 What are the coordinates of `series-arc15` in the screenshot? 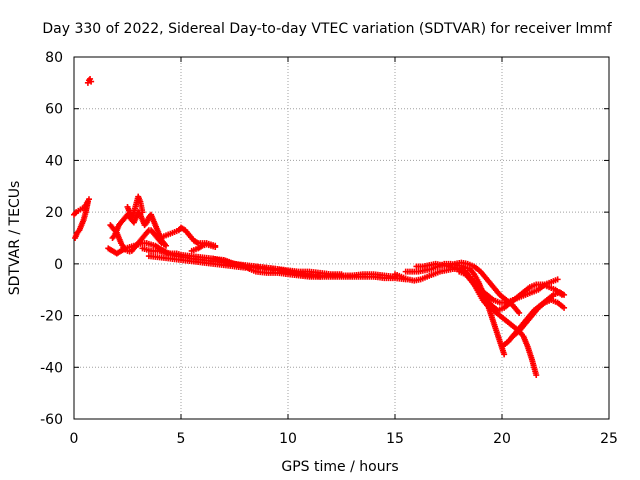 It's located at (484, 287).